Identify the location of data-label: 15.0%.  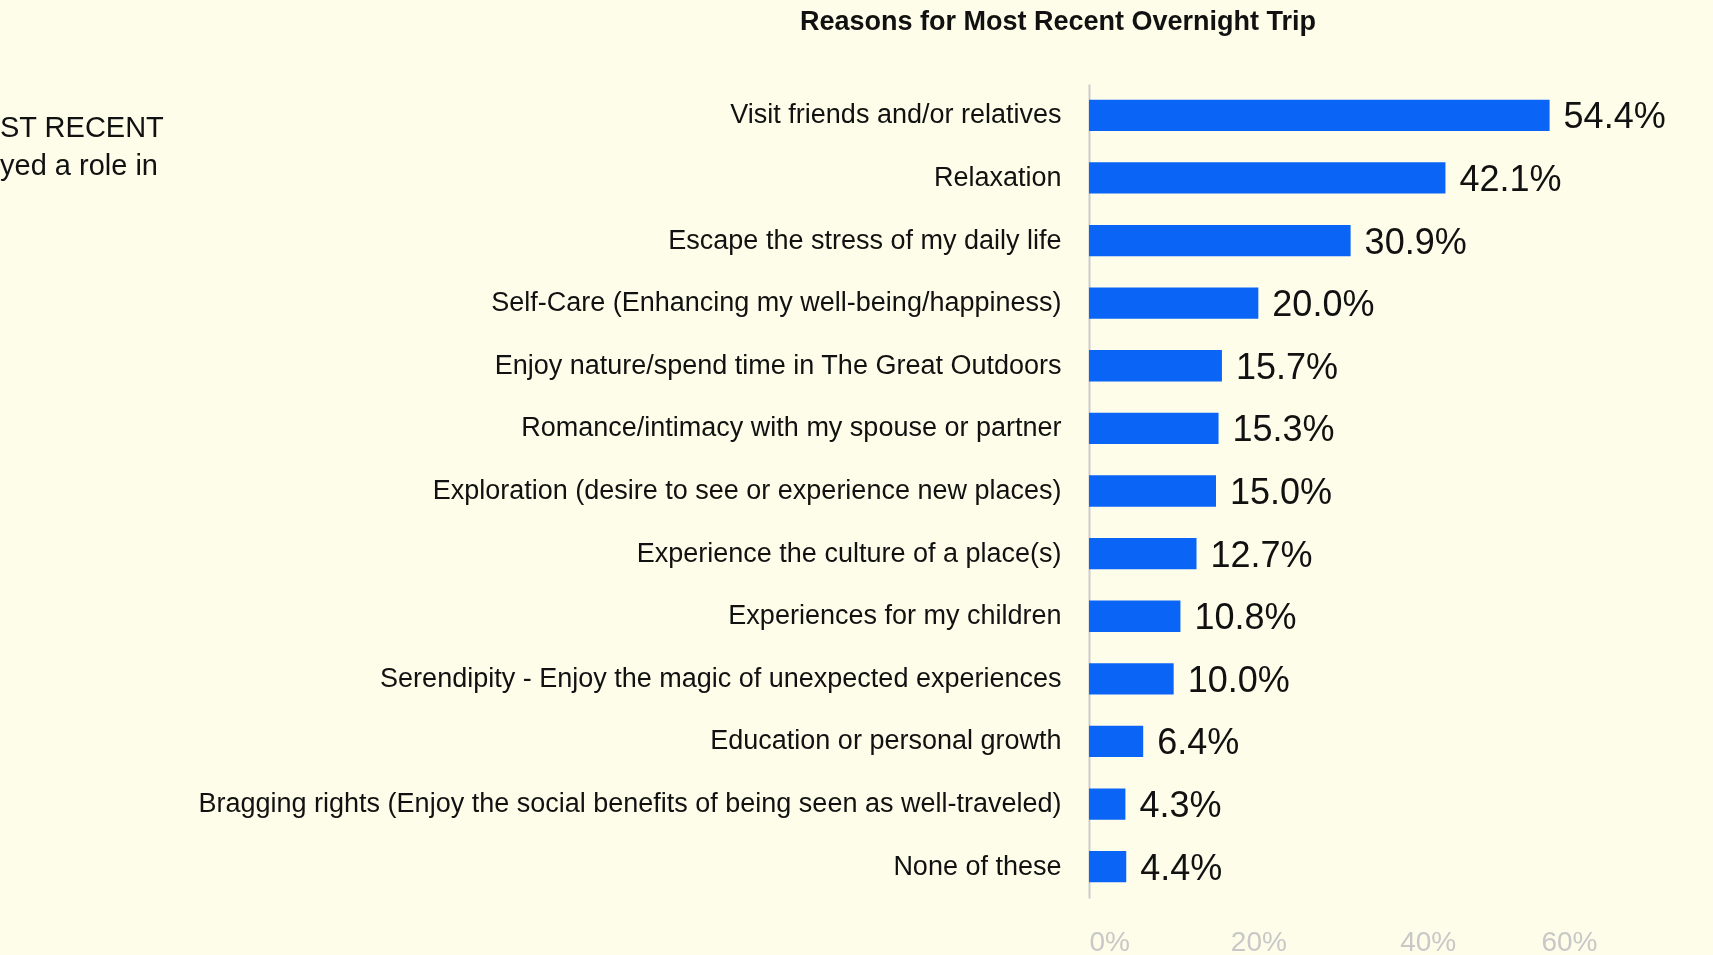
(1281, 491).